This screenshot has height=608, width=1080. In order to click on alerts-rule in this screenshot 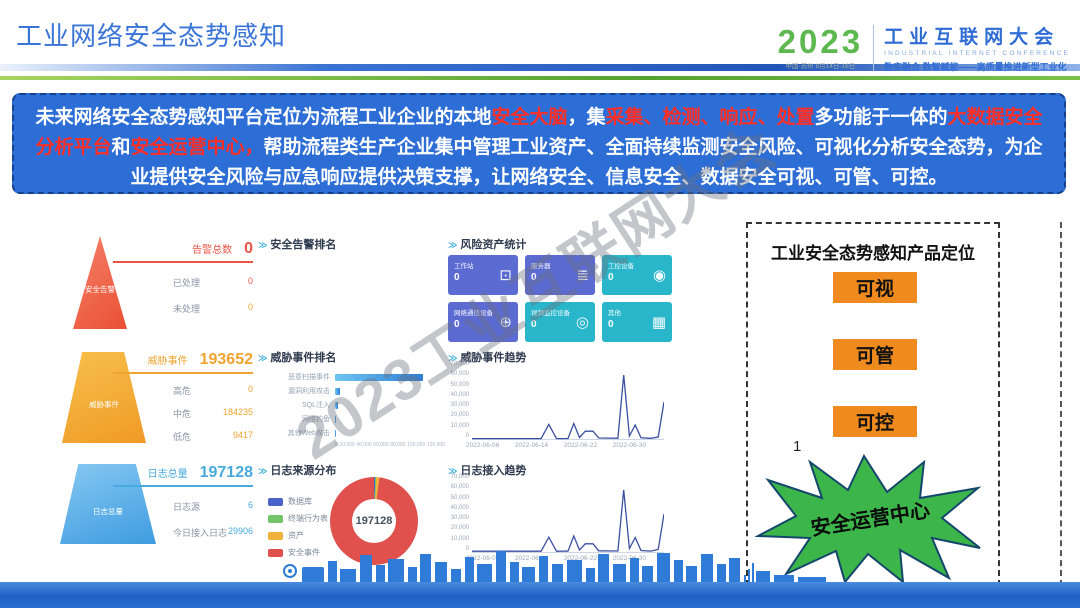, I will do `click(183, 262)`.